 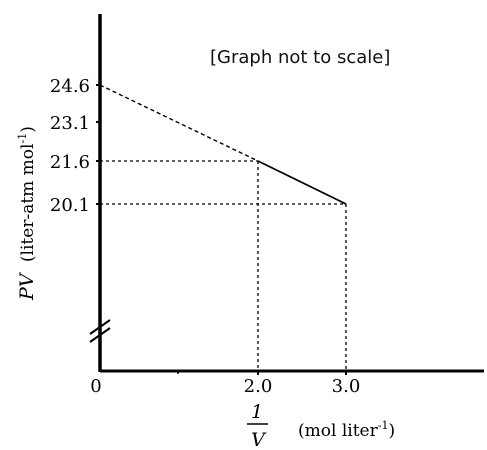 What do you see at coordinates (75, 146) in the screenshot?
I see `y-tick-labels: 24.6 23.1 21.6 20.1` at bounding box center [75, 146].